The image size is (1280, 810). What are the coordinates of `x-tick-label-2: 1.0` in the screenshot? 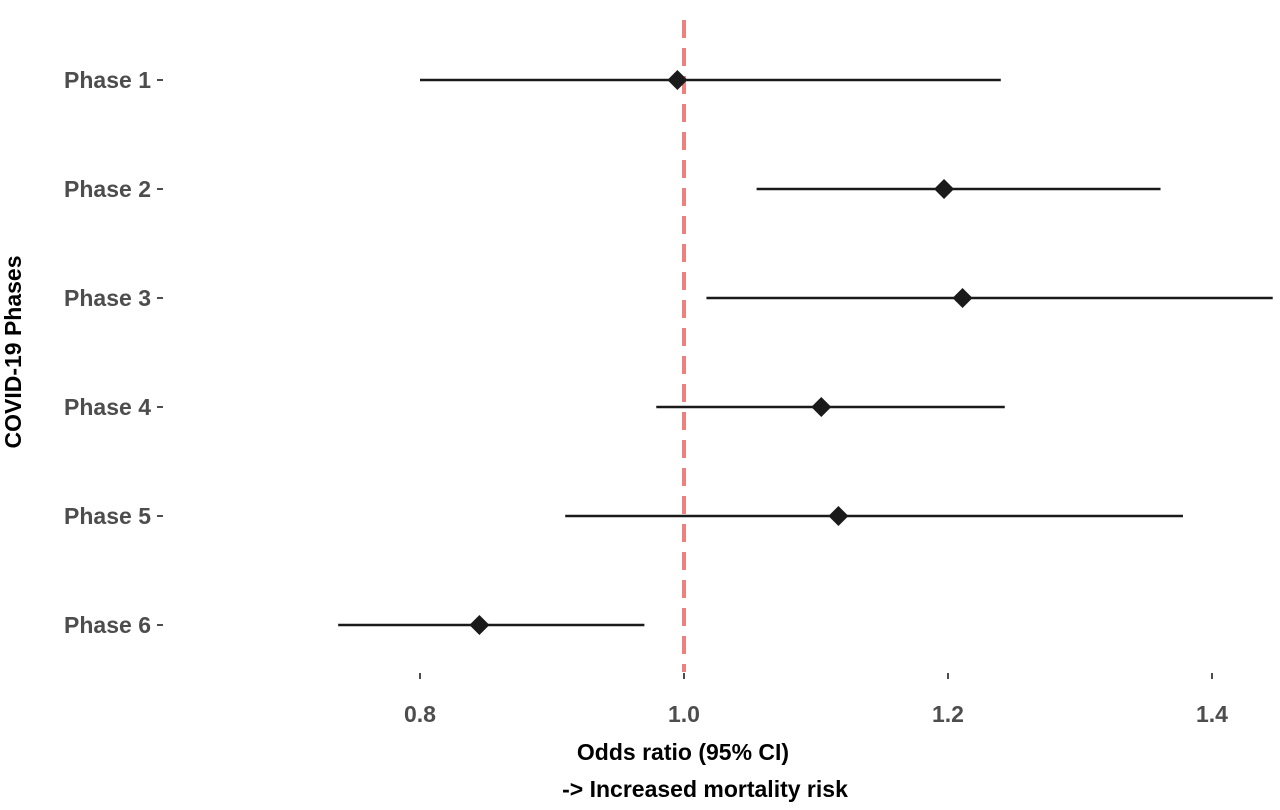 It's located at (684, 714).